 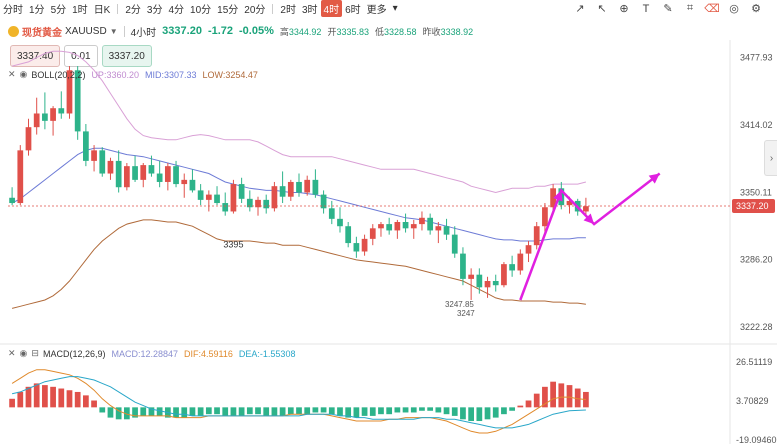 What do you see at coordinates (395, 8) in the screenshot?
I see `chevron-down-icon: ▾` at bounding box center [395, 8].